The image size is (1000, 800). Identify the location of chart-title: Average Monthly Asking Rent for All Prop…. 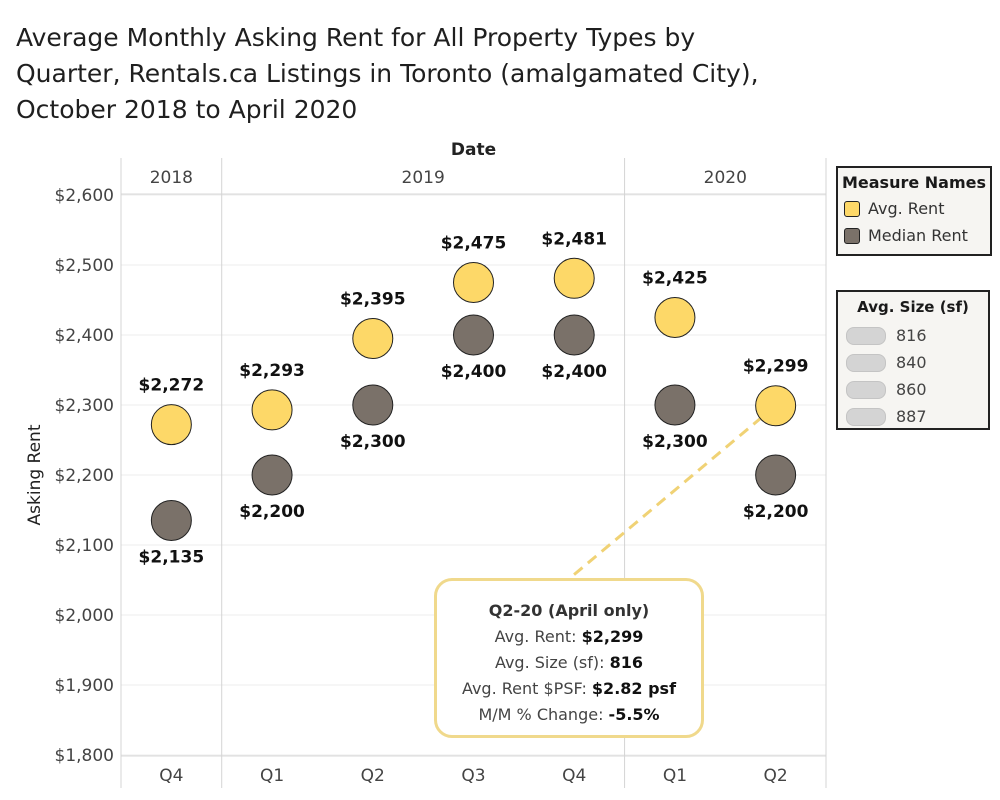
(416, 74).